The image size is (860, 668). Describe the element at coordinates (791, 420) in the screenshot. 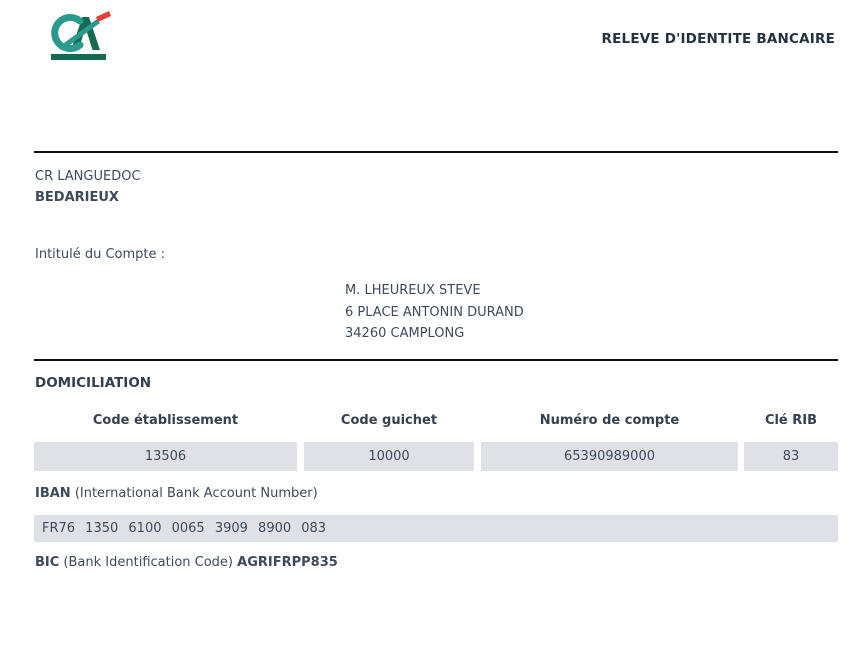

I see `column-header: Clé RIB` at that location.